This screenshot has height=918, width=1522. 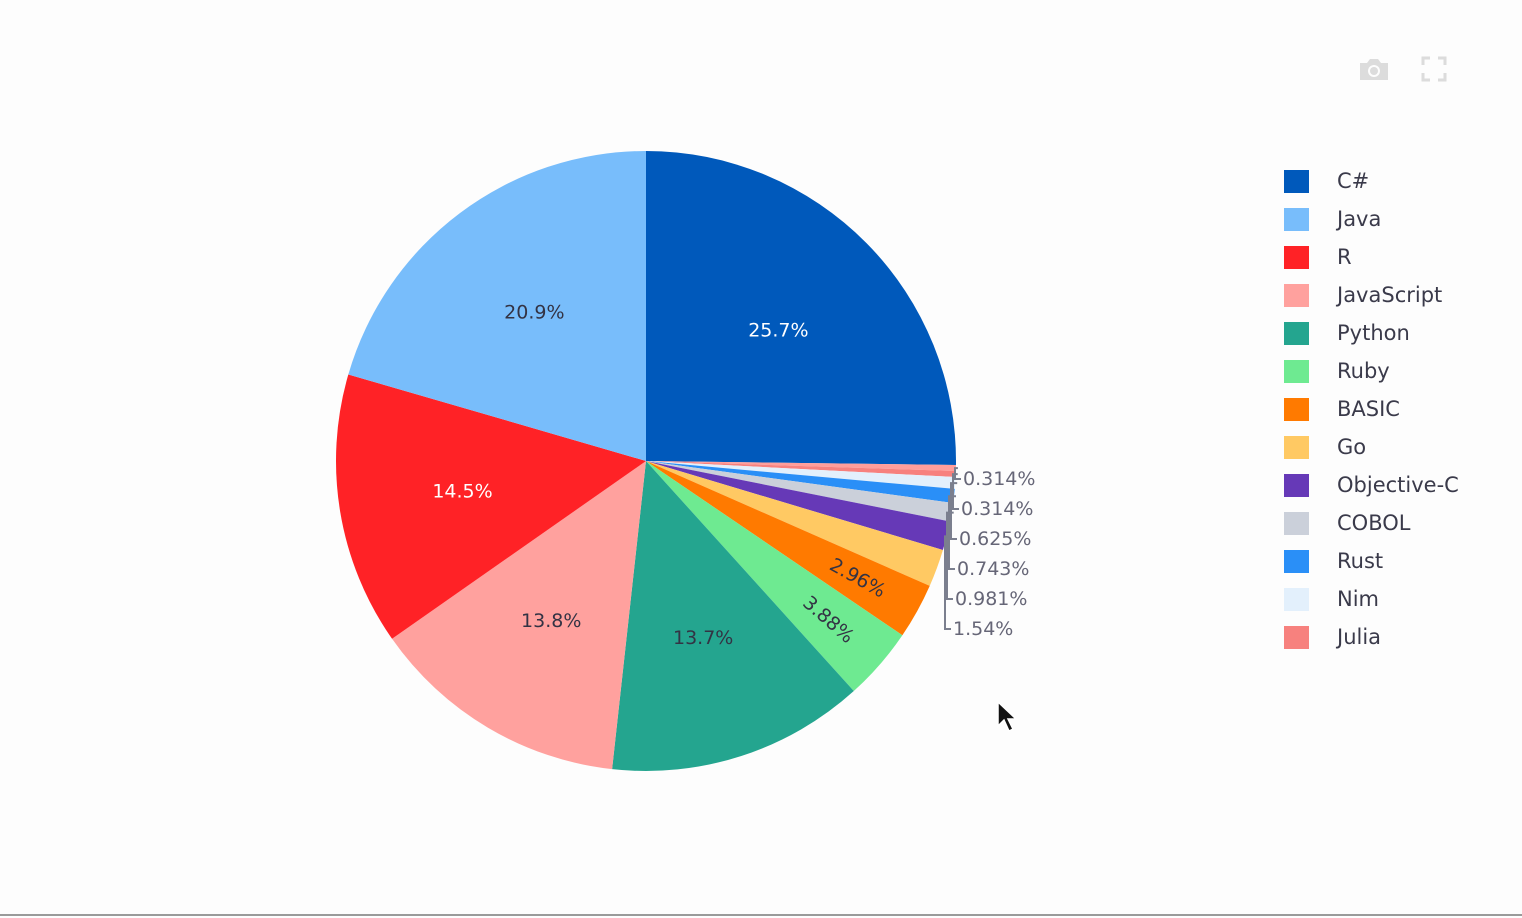 What do you see at coordinates (991, 599) in the screenshot?
I see `slice-label-outside: 0.981%` at bounding box center [991, 599].